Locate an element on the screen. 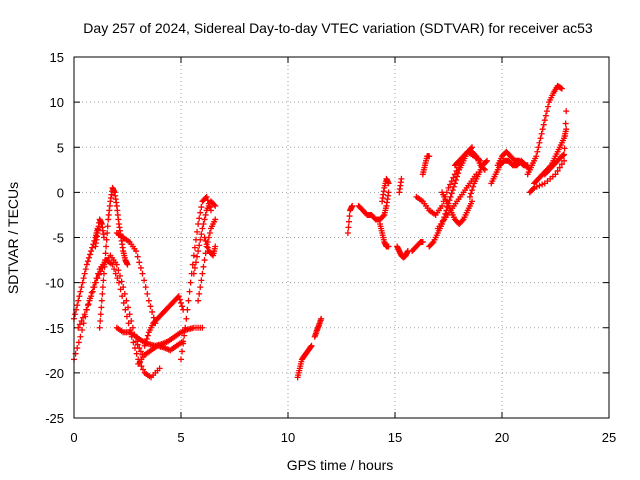  x-axis-label: GPS time / hours is located at coordinates (340, 465).